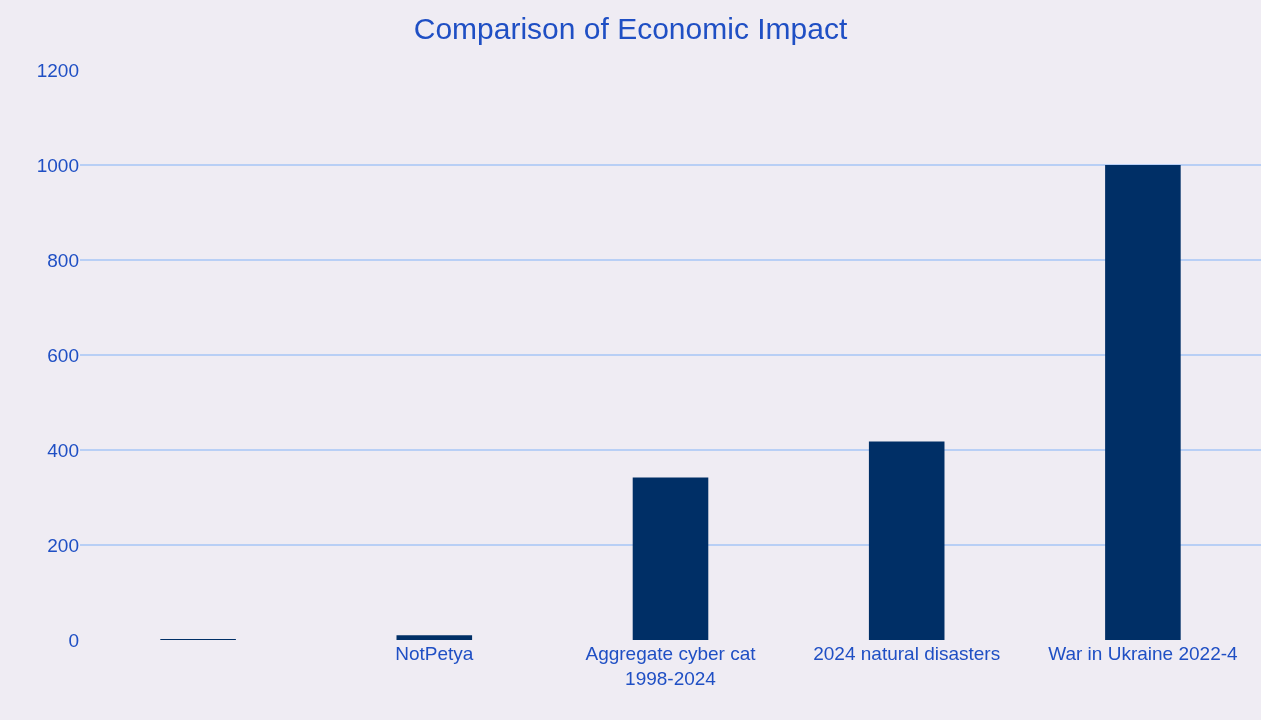 The height and width of the screenshot is (720, 1261). What do you see at coordinates (57, 165) in the screenshot?
I see `y-tick-label: 1000` at bounding box center [57, 165].